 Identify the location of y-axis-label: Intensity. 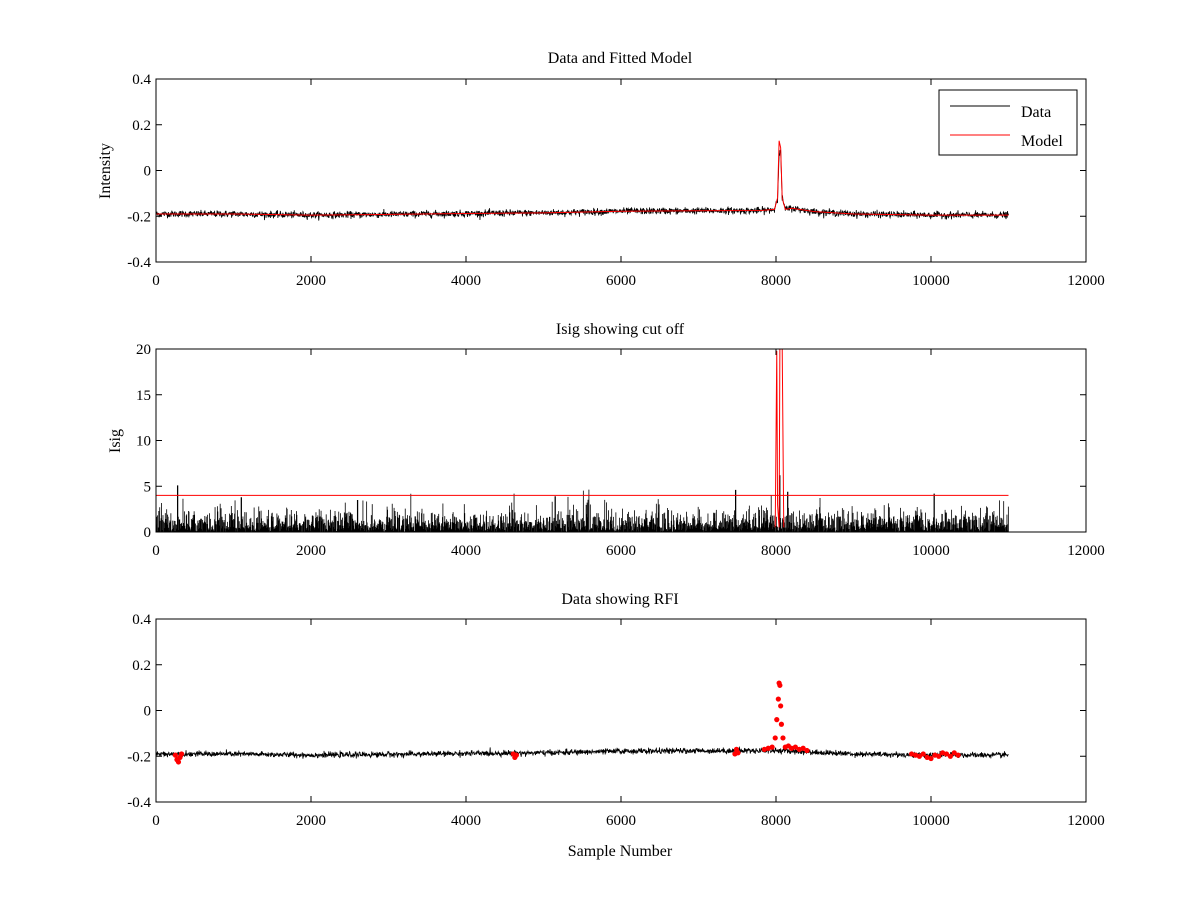
(105, 171).